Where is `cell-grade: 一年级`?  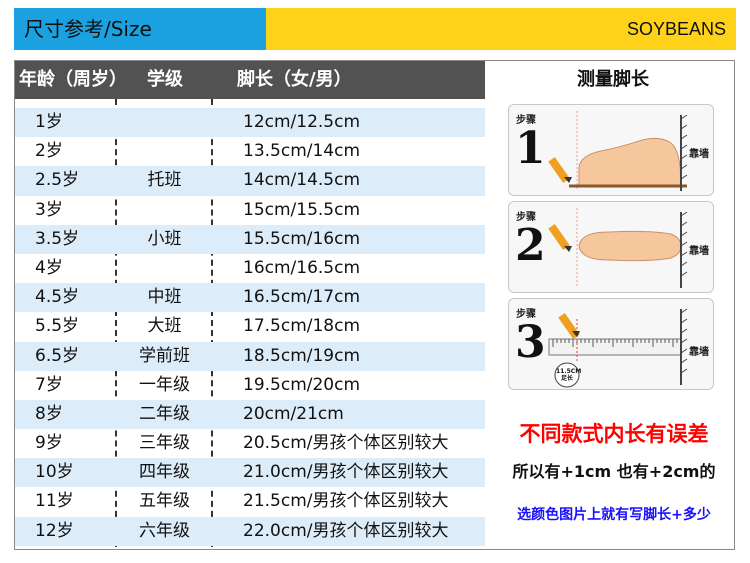
cell-grade: 一年级 is located at coordinates (164, 384).